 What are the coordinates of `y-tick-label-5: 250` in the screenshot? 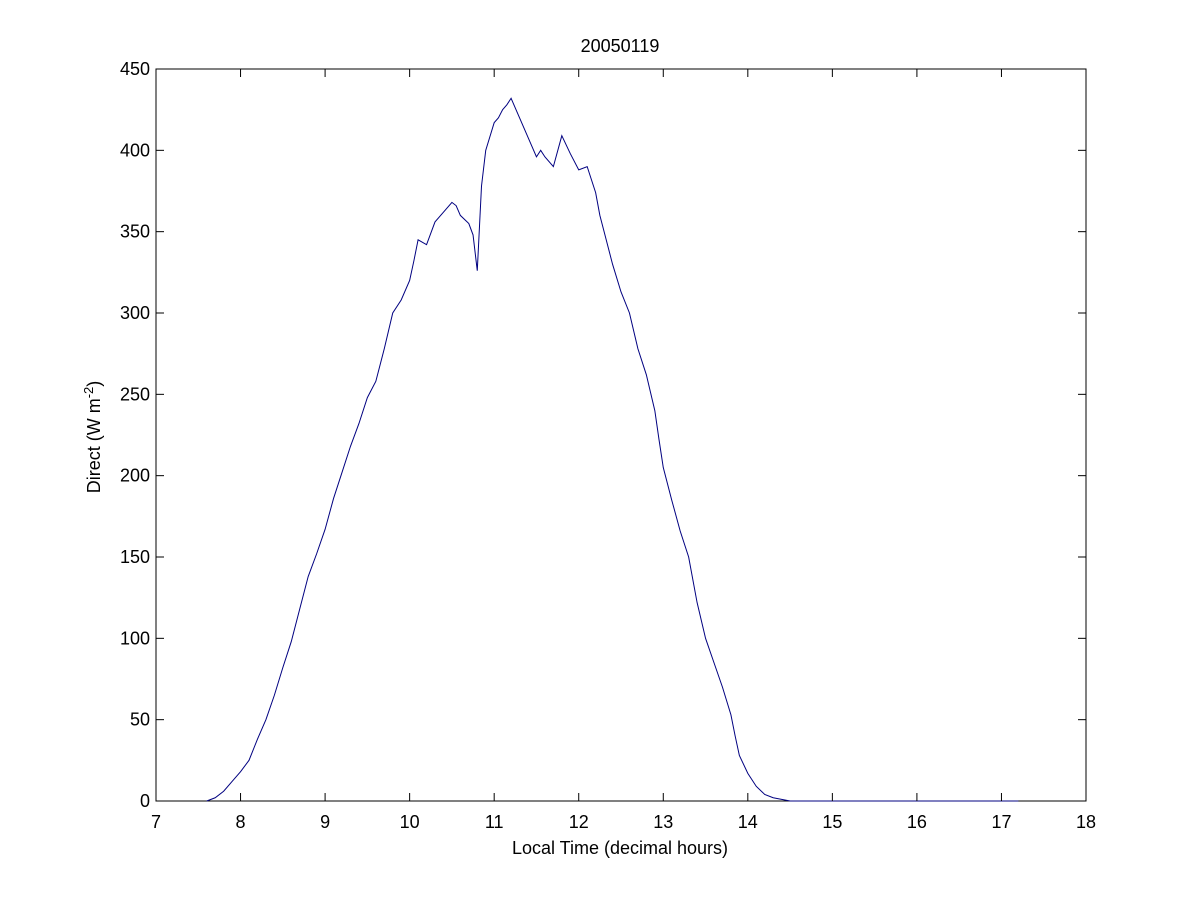 It's located at (135, 394).